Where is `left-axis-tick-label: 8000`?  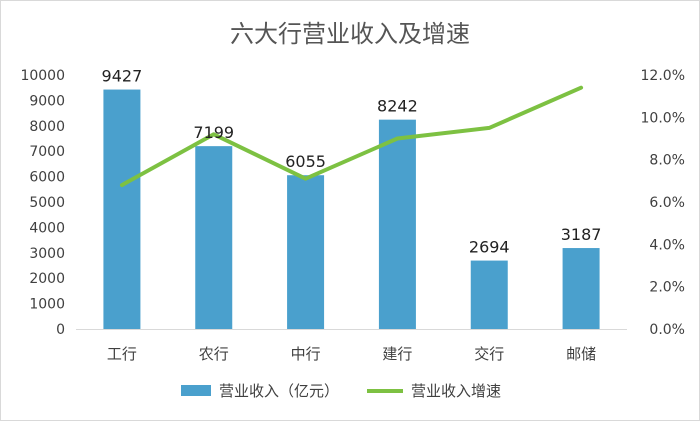 left-axis-tick-label: 8000 is located at coordinates (47, 127).